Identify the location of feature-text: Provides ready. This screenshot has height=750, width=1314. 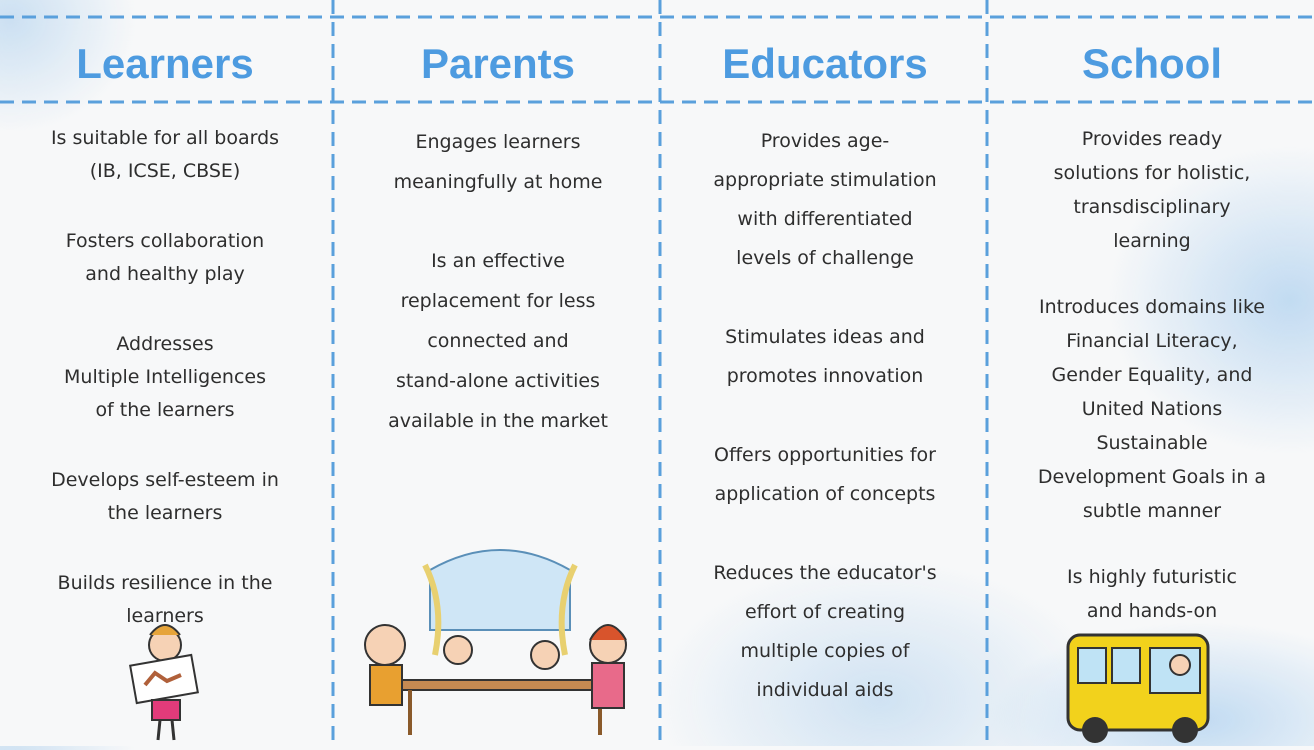
(1152, 139).